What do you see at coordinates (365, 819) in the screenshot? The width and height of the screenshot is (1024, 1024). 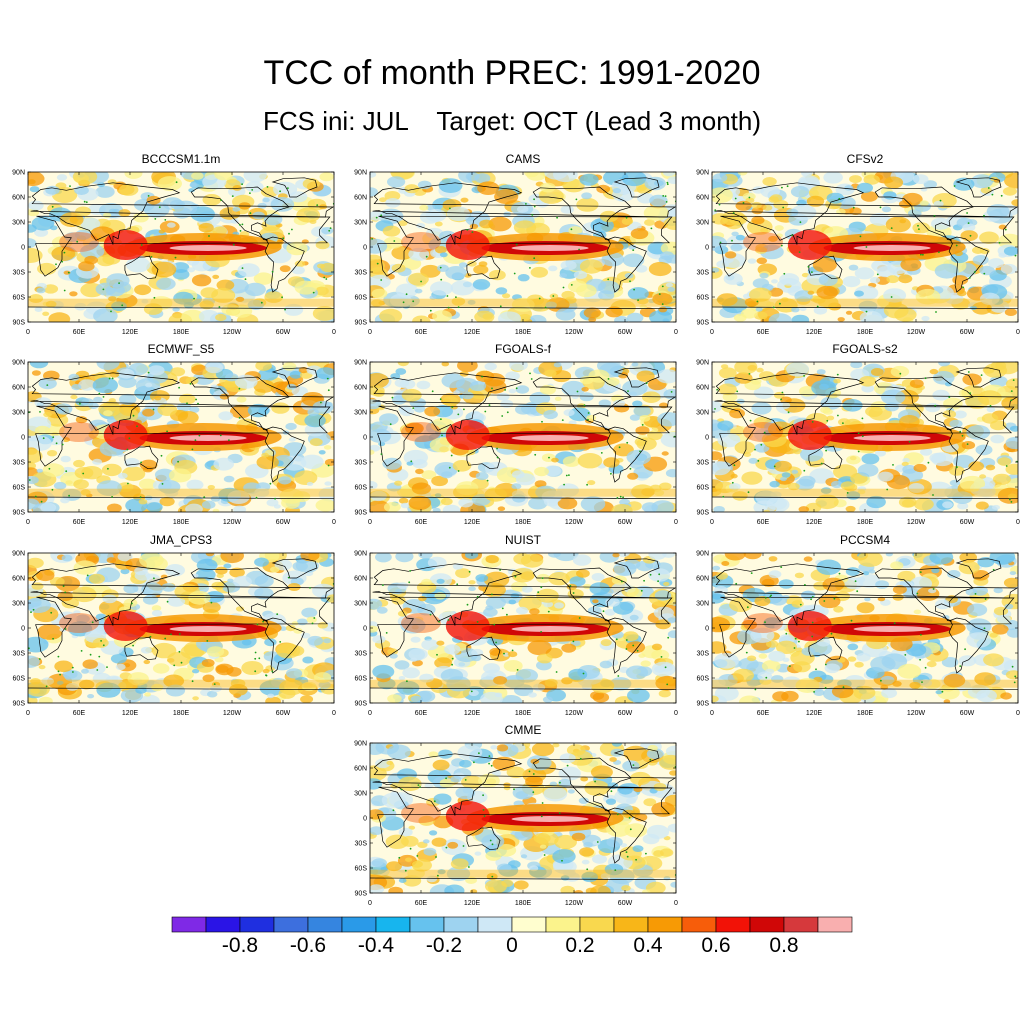 I see `lat-tick-label: 0` at bounding box center [365, 819].